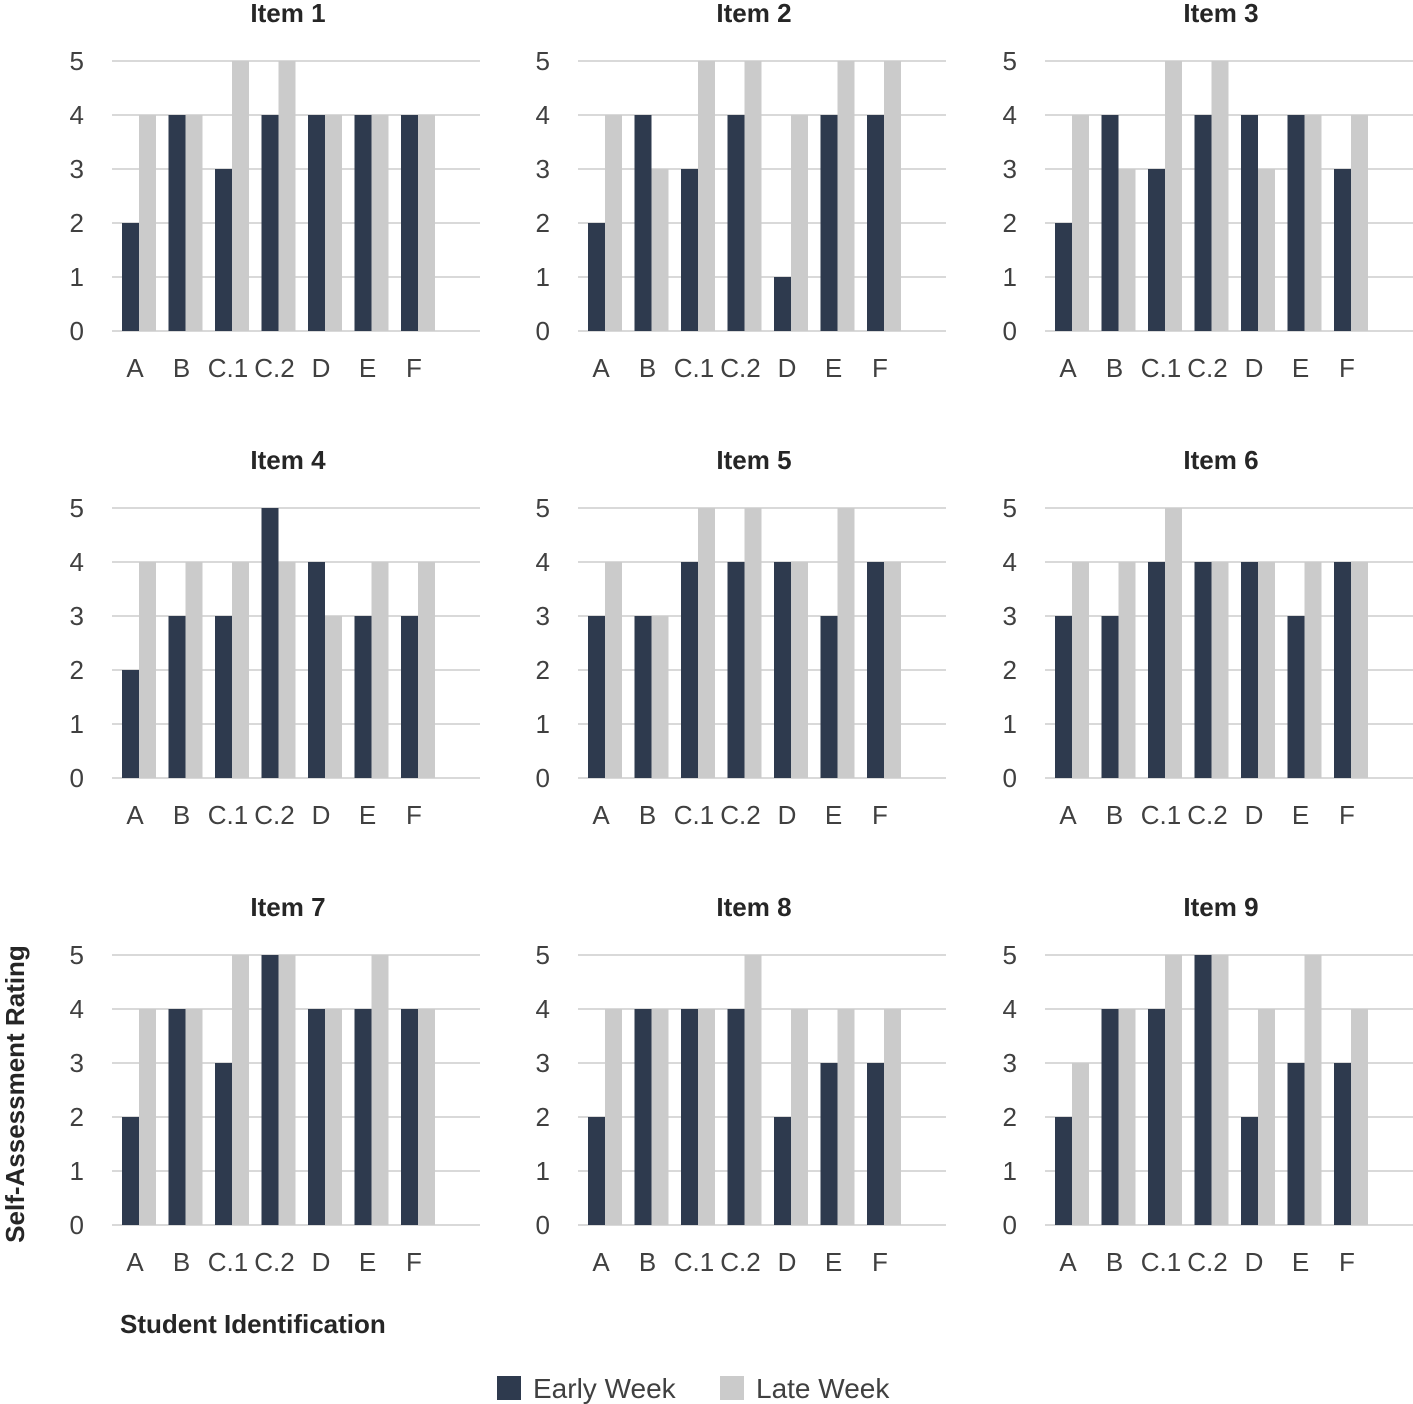 The height and width of the screenshot is (1404, 1413). I want to click on panel-title: Item 2, so click(753, 14).